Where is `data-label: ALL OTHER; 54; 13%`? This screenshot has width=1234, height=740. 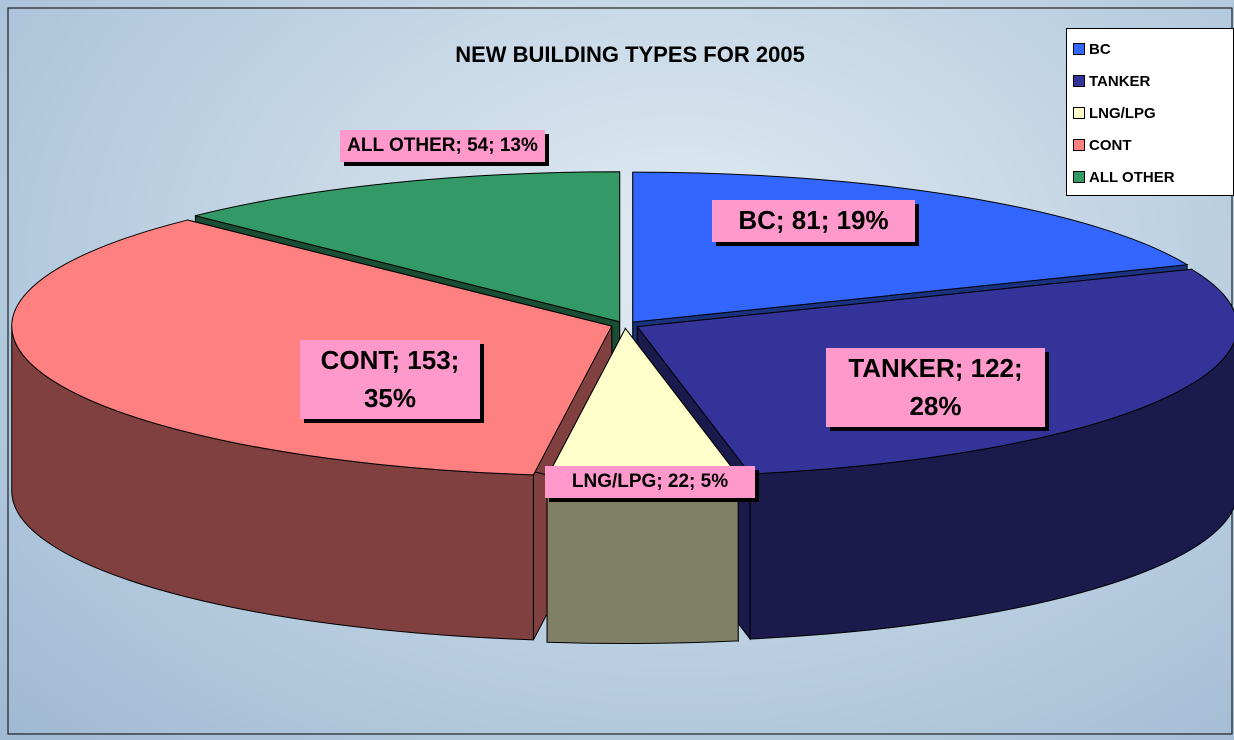
data-label: ALL OTHER; 54; 13% is located at coordinates (442, 146).